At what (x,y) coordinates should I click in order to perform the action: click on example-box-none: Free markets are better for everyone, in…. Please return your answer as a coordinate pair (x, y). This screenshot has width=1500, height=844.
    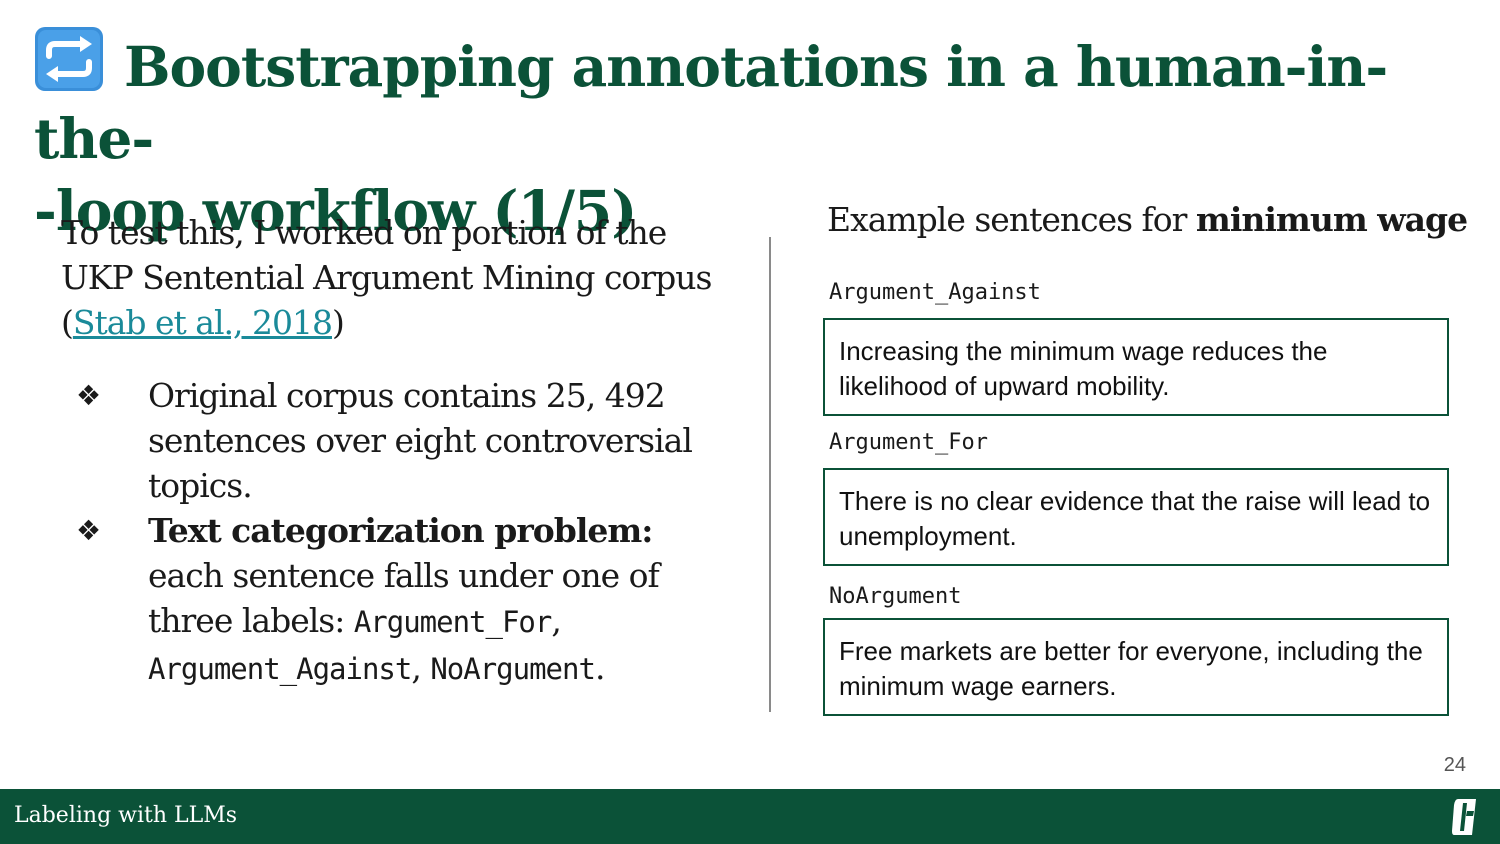
    Looking at the image, I should click on (1136, 667).